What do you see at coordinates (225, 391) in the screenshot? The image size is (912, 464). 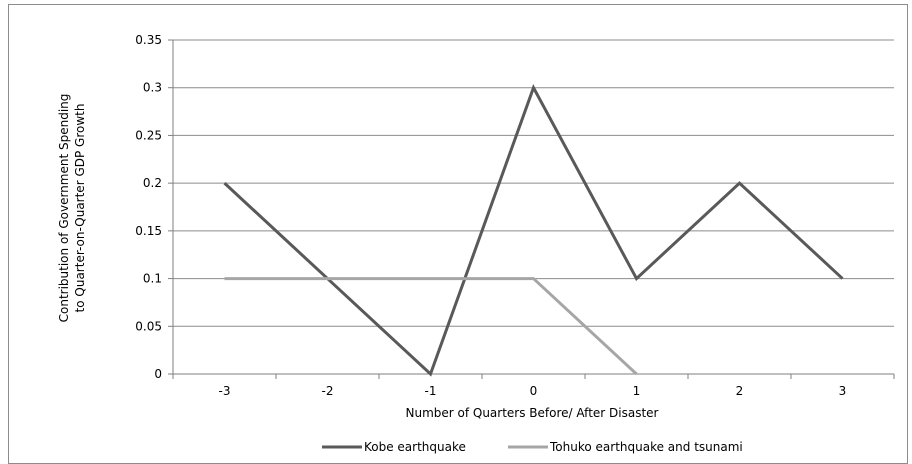 I see `x-tick-label-0: -3` at bounding box center [225, 391].